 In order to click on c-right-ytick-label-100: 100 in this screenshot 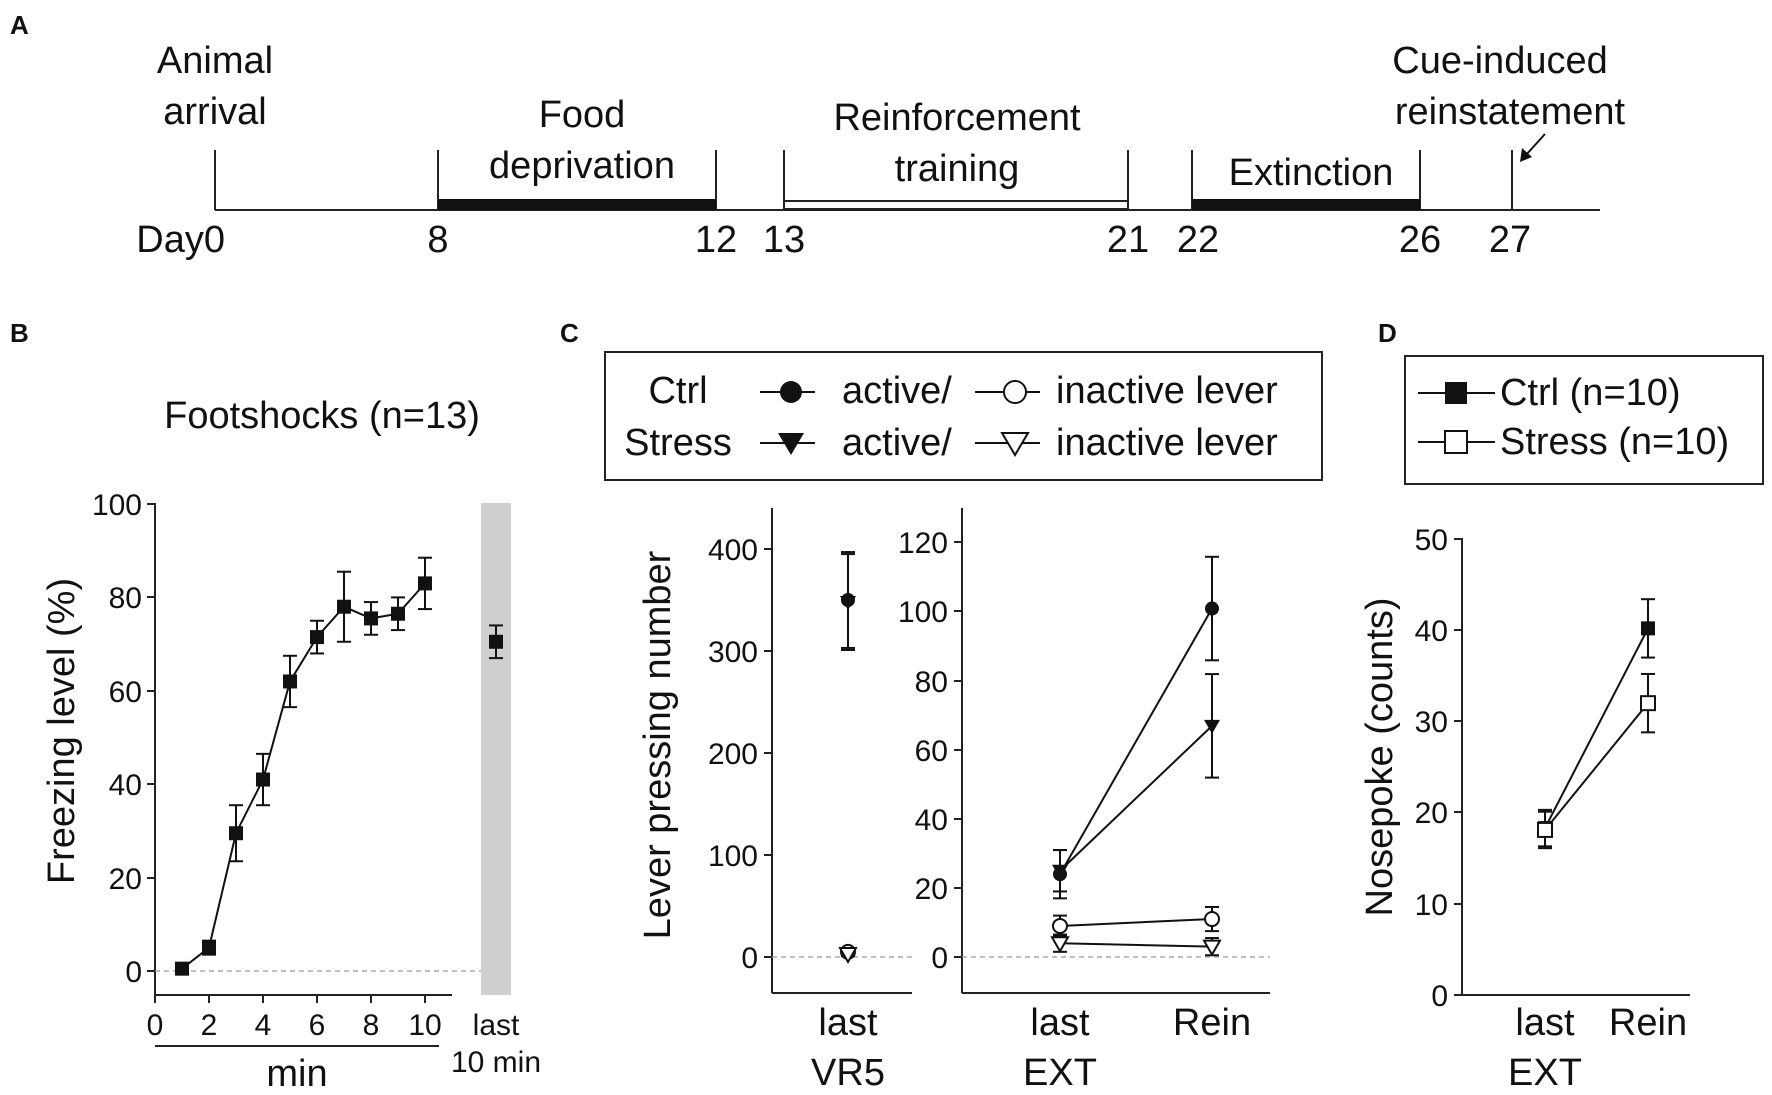, I will do `click(923, 612)`.